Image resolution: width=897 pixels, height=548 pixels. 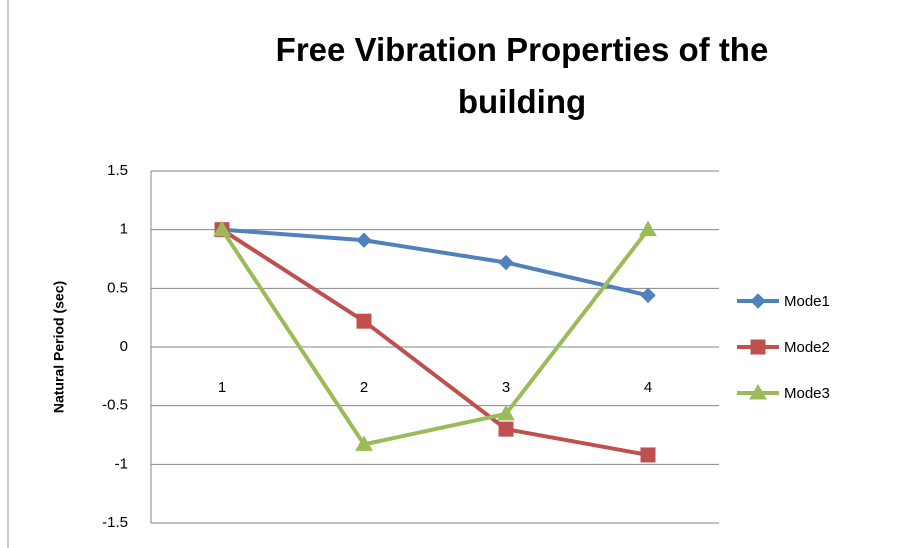 What do you see at coordinates (121, 463) in the screenshot?
I see `y-tick-label: -1` at bounding box center [121, 463].